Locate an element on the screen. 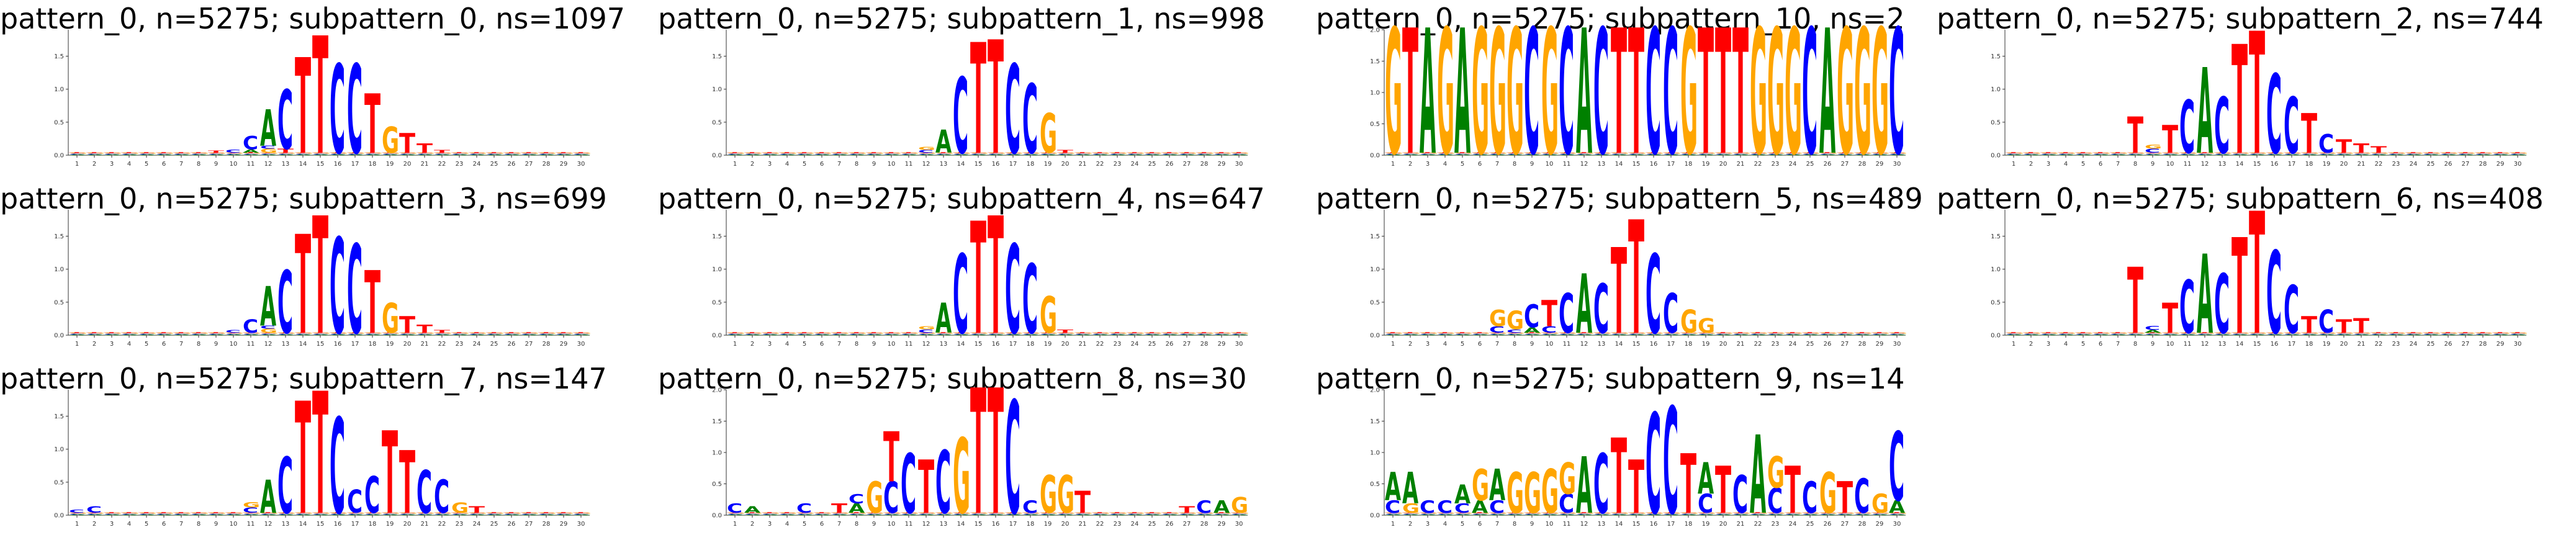 This screenshot has height=540, width=2576. x-tick-label: 30 is located at coordinates (1239, 524).